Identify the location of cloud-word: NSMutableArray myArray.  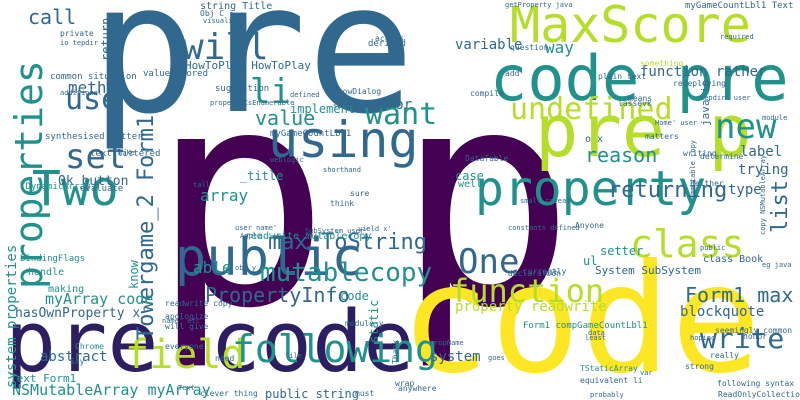
(111, 390).